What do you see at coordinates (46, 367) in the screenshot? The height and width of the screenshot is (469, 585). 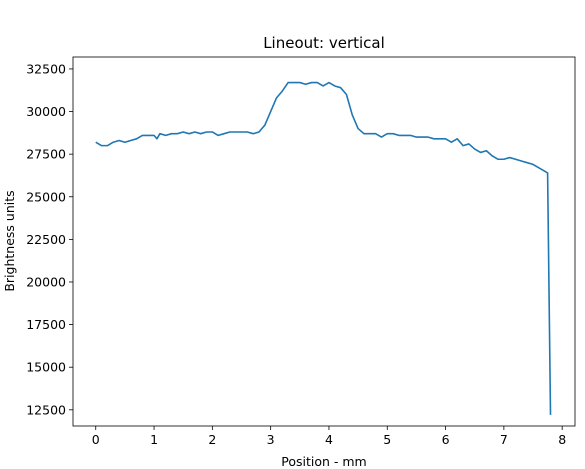 I see `y-tick-label: 15000` at bounding box center [46, 367].